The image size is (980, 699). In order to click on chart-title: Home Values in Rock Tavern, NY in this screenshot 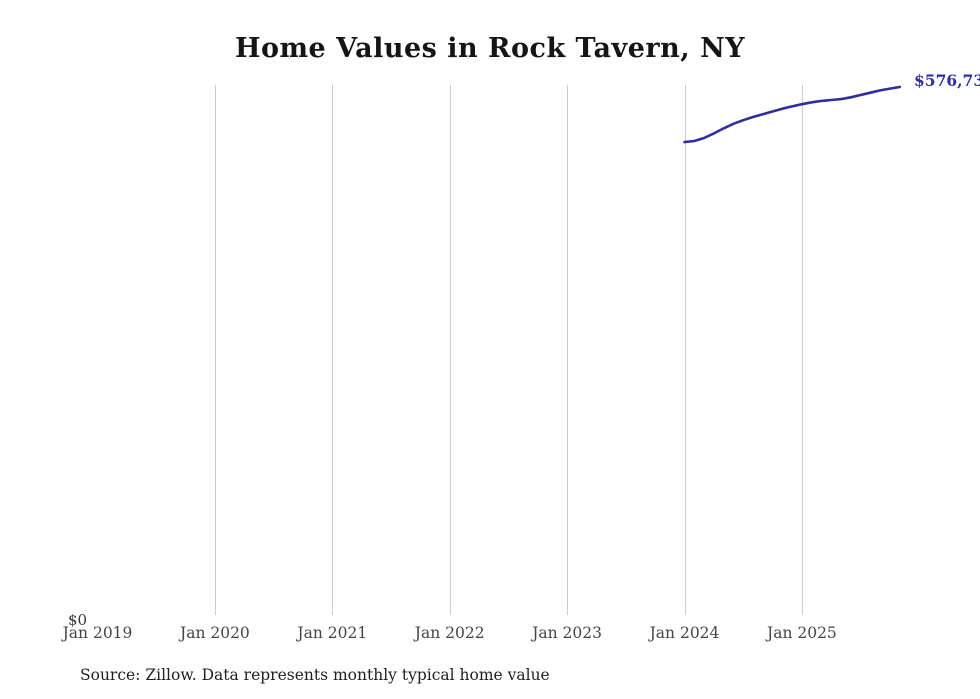, I will do `click(490, 48)`.